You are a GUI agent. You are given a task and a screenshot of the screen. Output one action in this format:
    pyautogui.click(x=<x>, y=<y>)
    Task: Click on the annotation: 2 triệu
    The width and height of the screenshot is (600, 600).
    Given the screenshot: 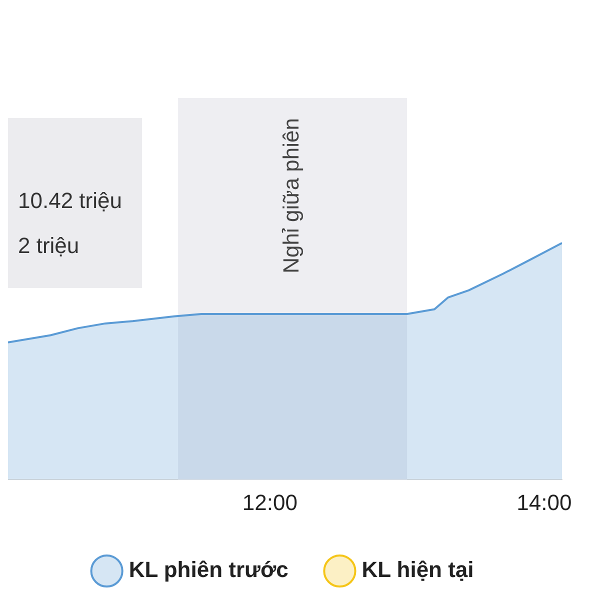 What is the action you would take?
    pyautogui.click(x=49, y=246)
    